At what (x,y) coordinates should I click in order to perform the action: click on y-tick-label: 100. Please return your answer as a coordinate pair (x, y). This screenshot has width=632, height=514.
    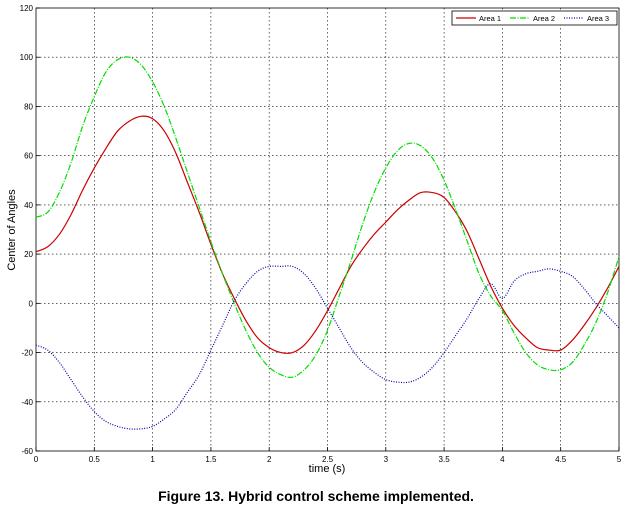
    Looking at the image, I should click on (27, 57).